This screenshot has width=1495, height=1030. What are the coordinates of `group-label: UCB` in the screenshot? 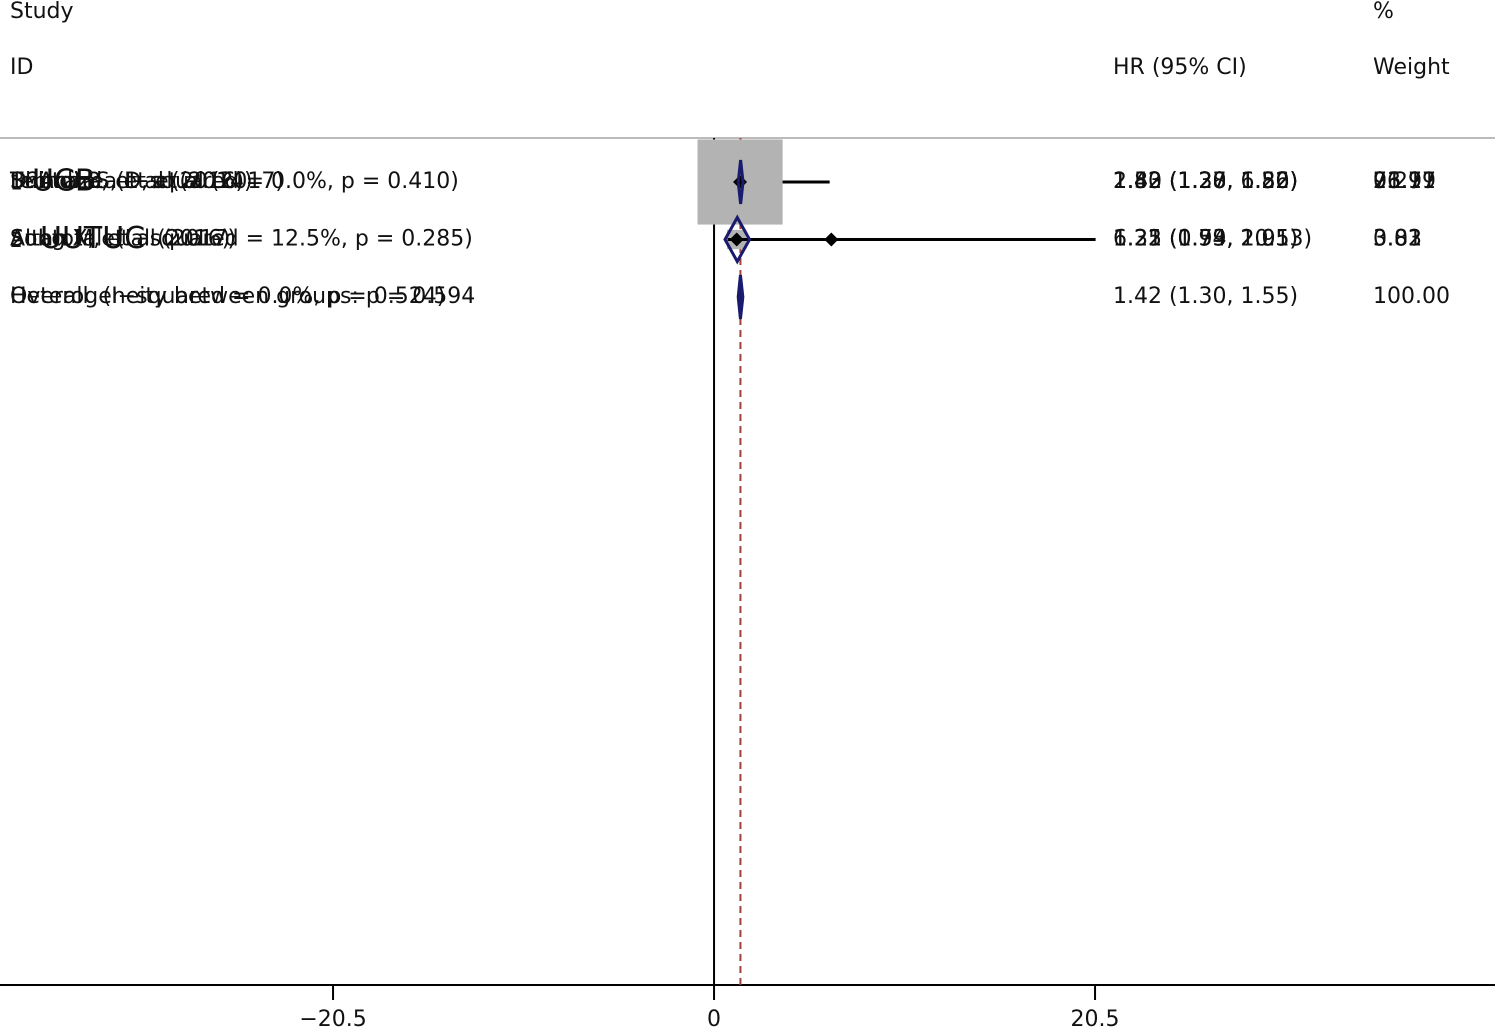 It's located at (64, 181).